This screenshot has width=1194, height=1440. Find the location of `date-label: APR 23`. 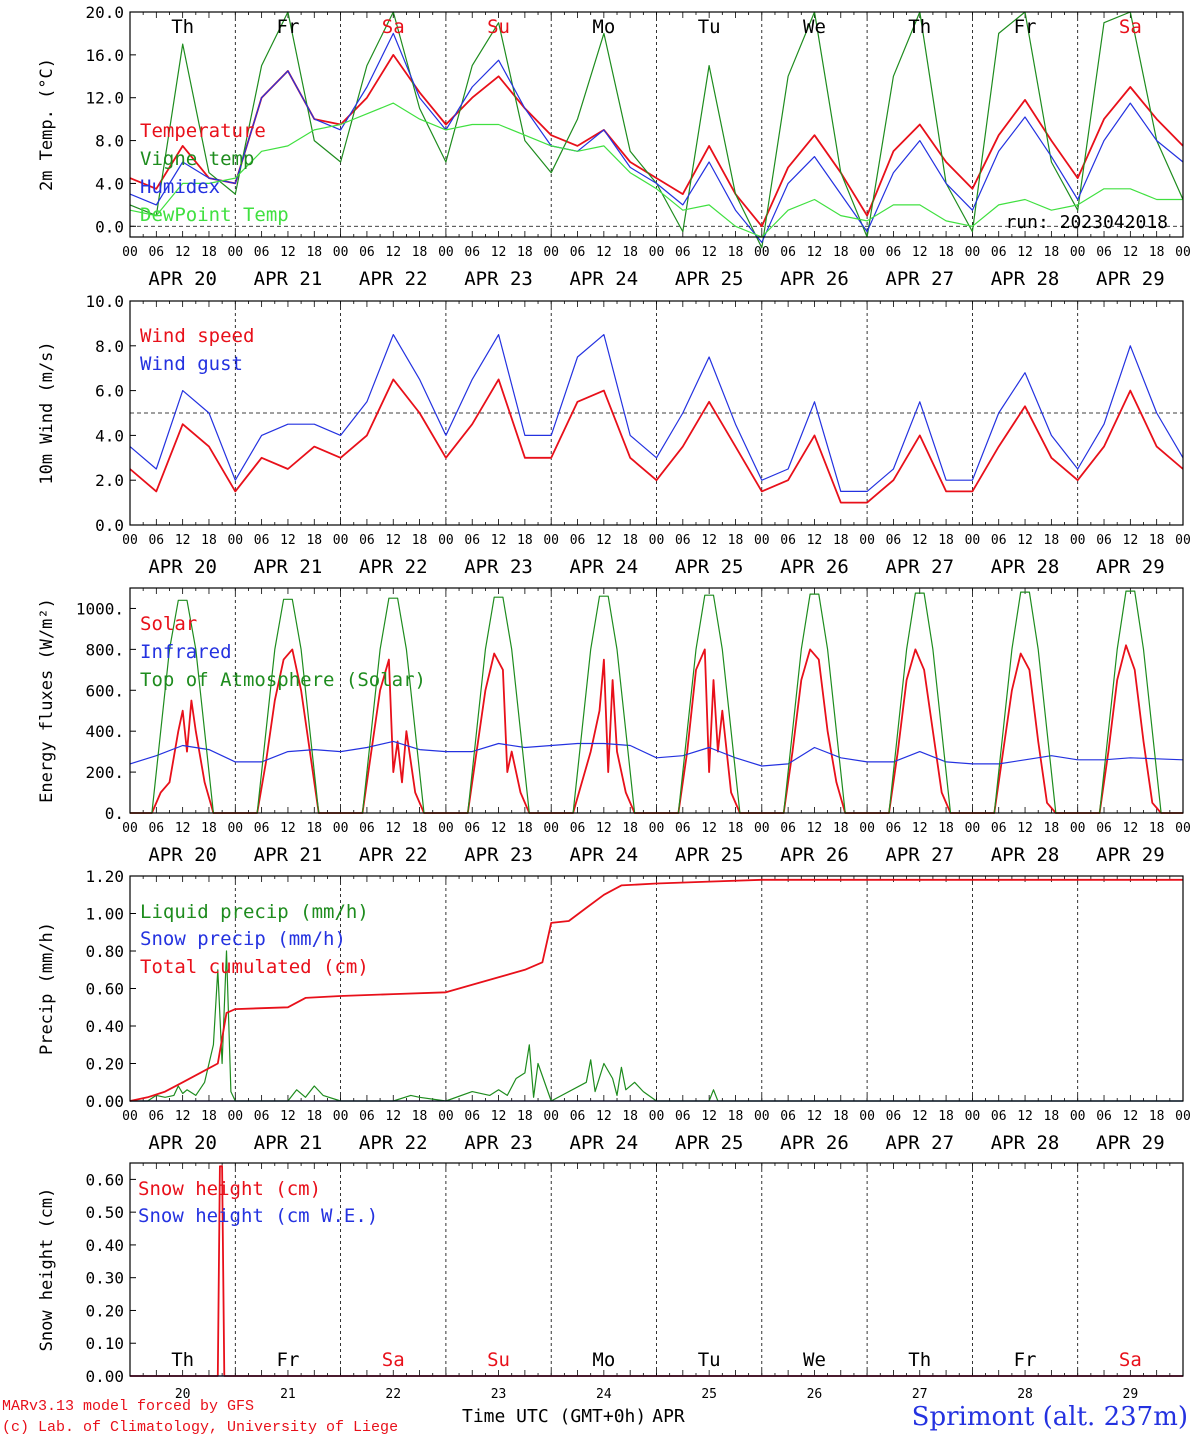

date-label: APR 23 is located at coordinates (498, 855).